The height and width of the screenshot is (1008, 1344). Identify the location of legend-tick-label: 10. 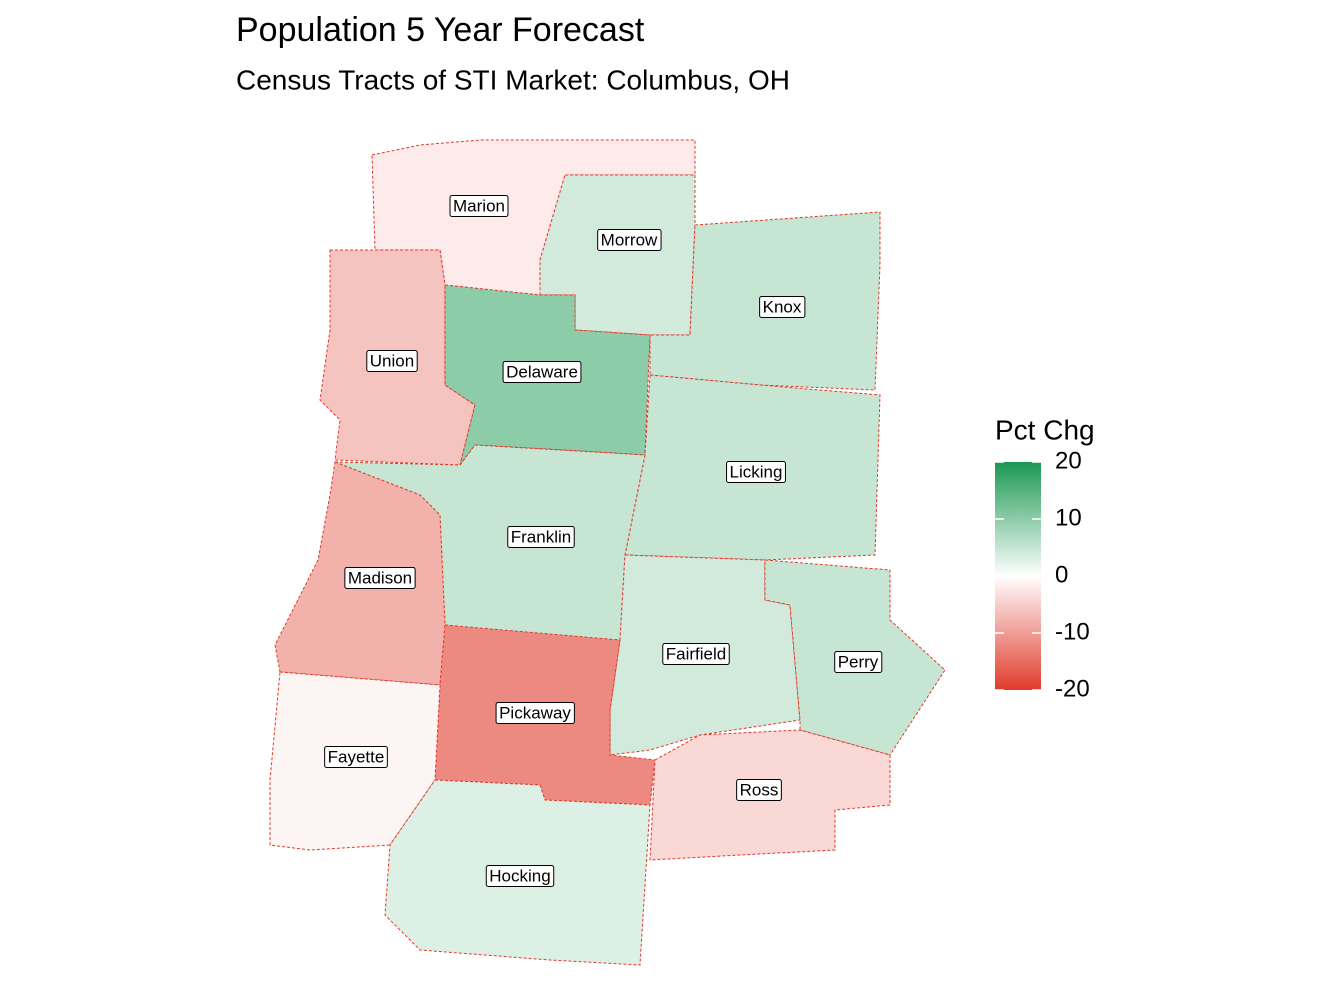
(1068, 517).